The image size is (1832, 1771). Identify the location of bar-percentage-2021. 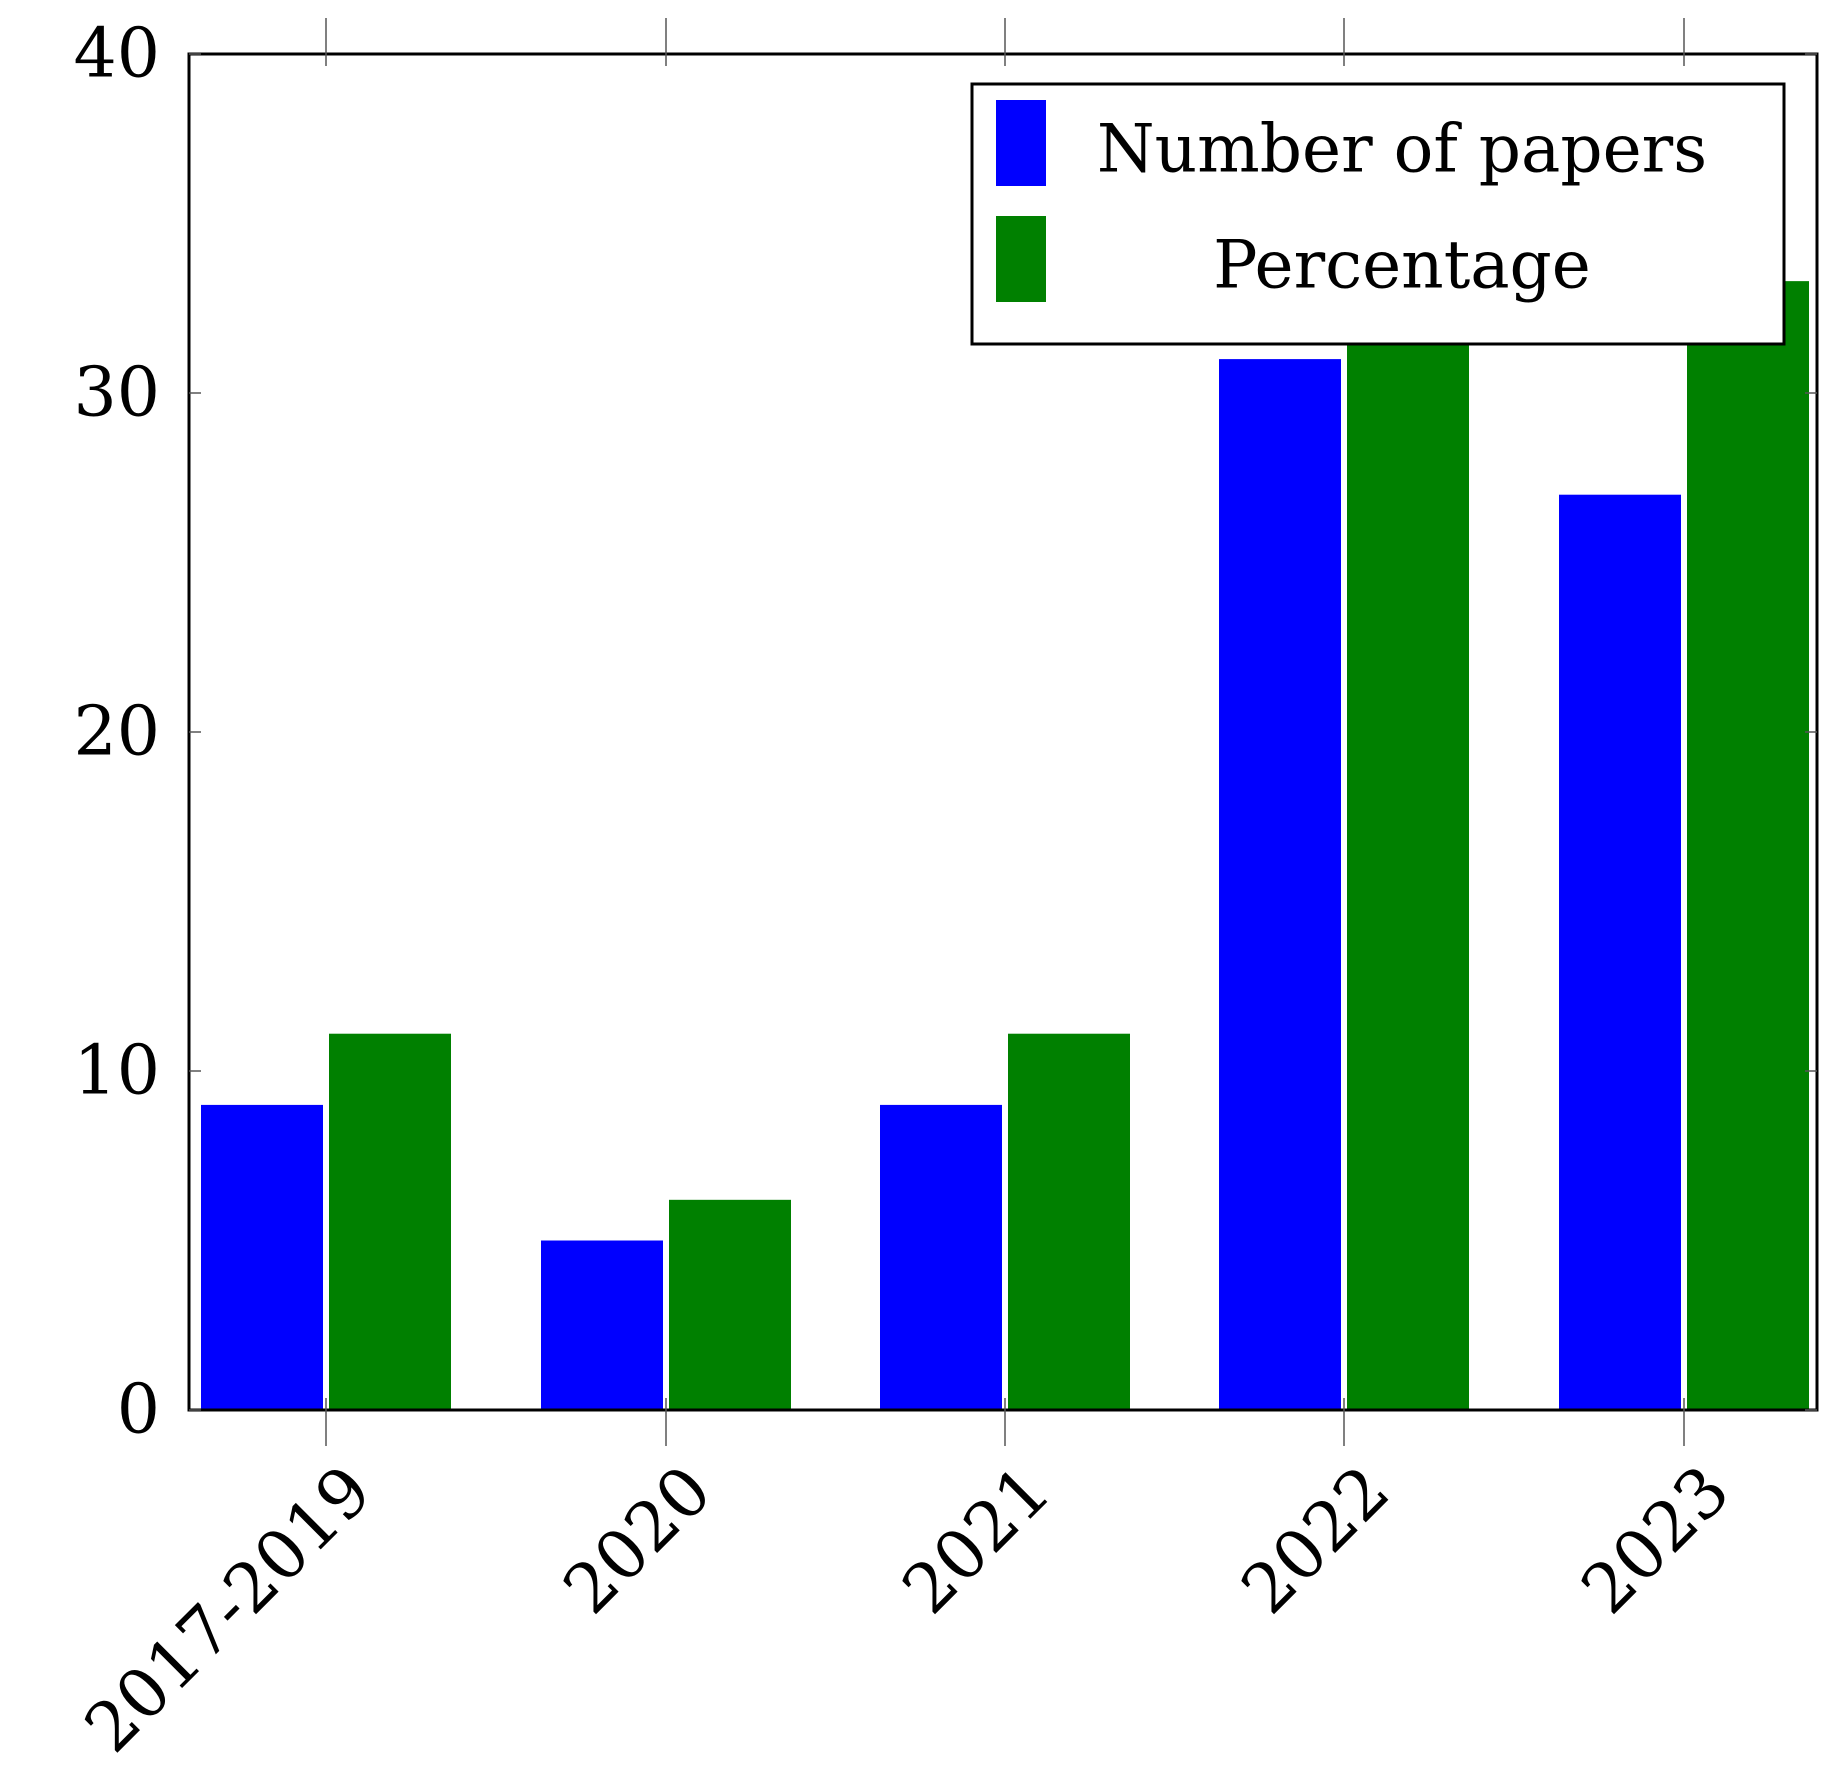
(1069, 1221).